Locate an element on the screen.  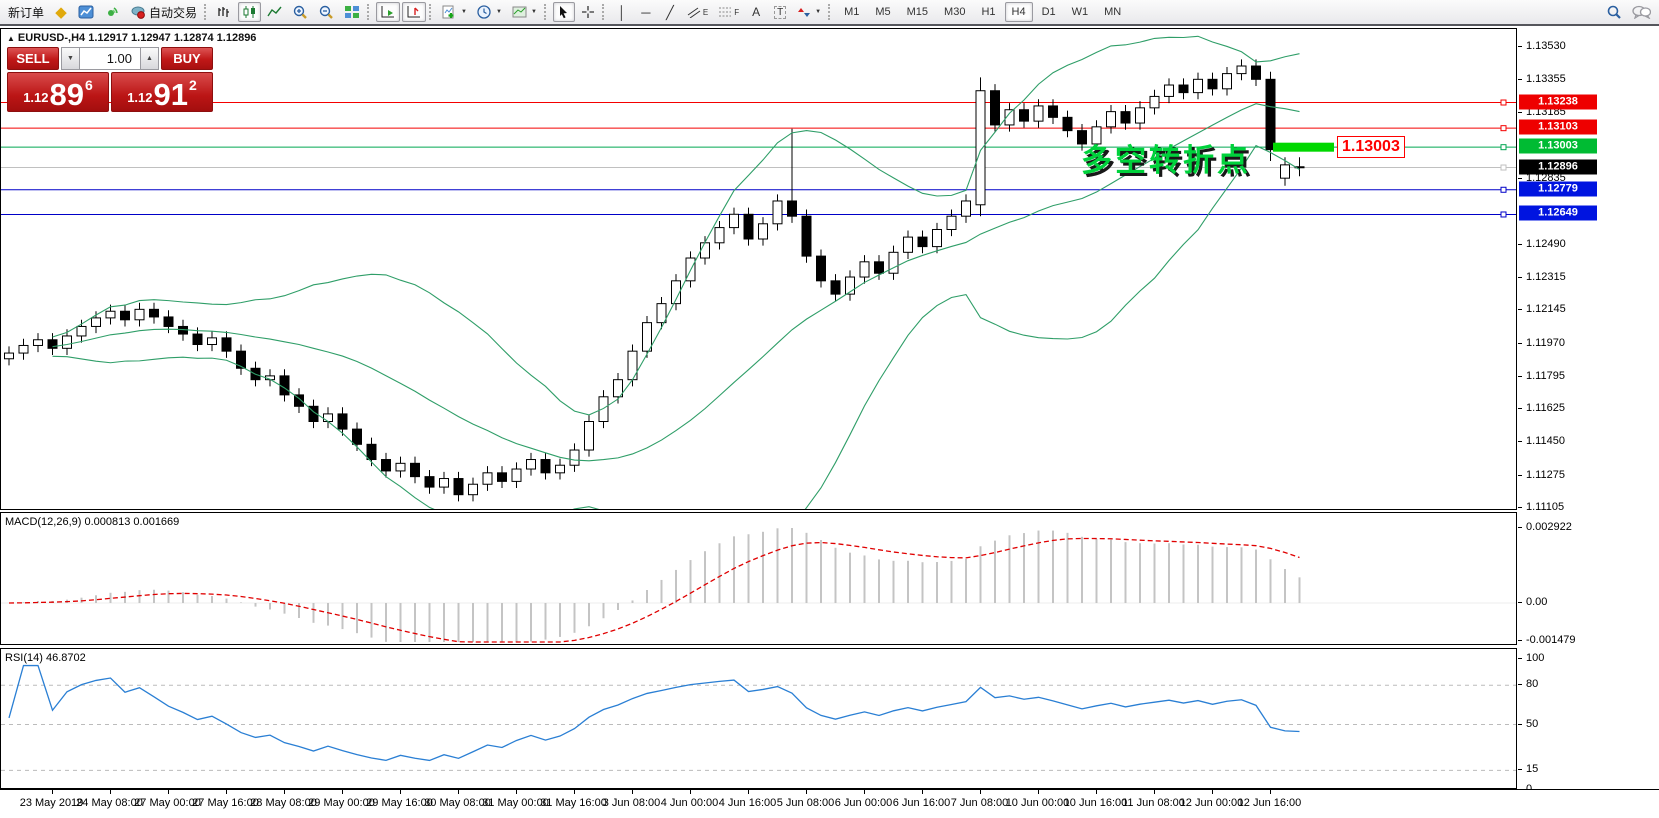
macd-plot: MACD(12,26,9) 0.000813 0.001669 is located at coordinates (758, 578).